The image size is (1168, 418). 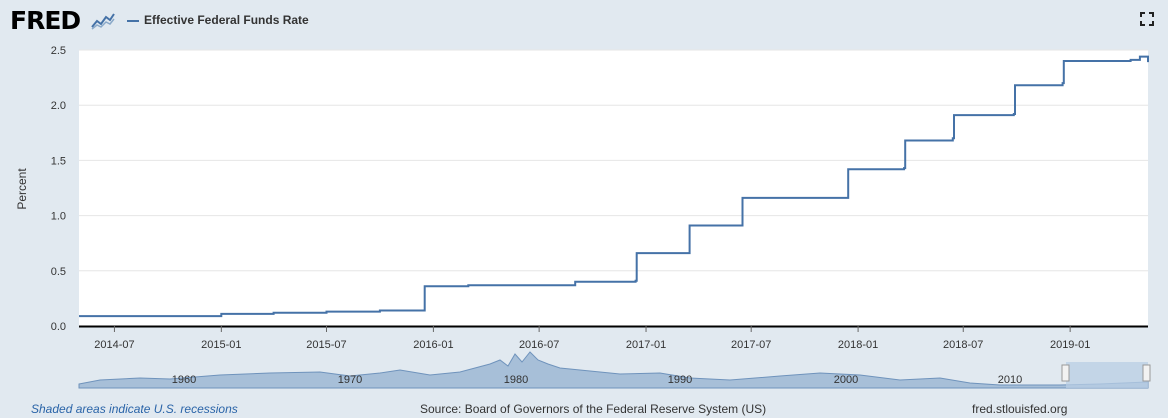 I want to click on fullscreen-icon, so click(x=1147, y=19).